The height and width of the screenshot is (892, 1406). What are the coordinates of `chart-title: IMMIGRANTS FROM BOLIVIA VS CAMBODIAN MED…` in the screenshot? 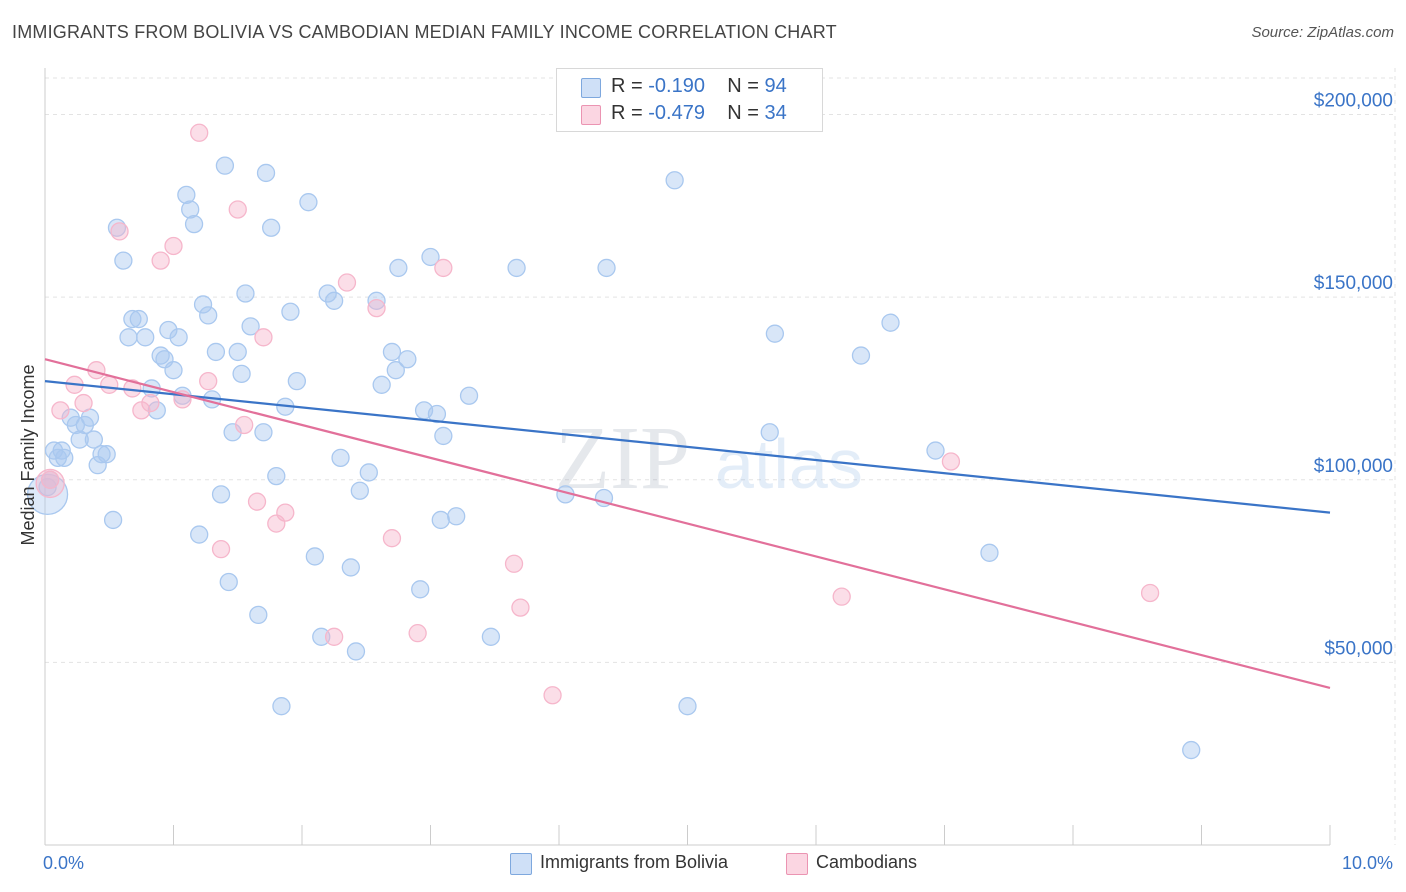 It's located at (424, 32).